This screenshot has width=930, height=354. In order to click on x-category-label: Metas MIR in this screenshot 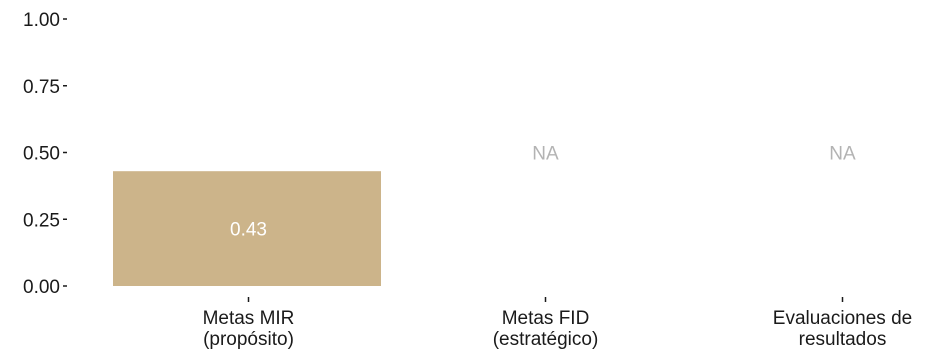, I will do `click(249, 318)`.